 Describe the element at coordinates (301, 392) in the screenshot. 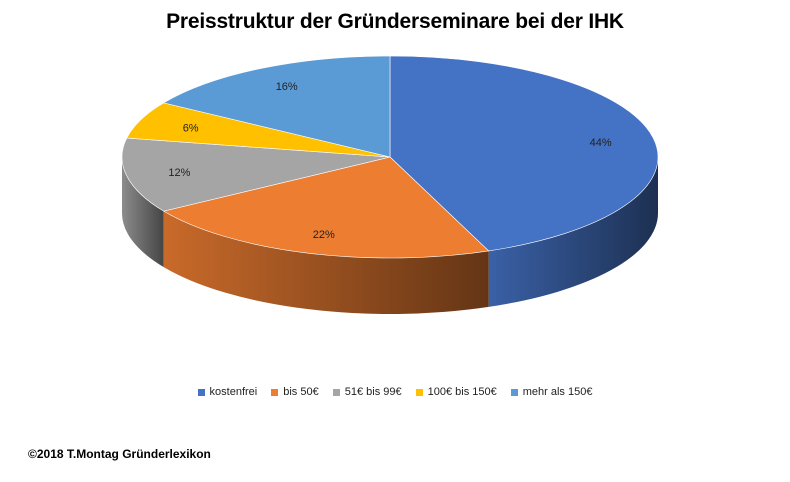

I see `legend-label: bis 50€` at that location.